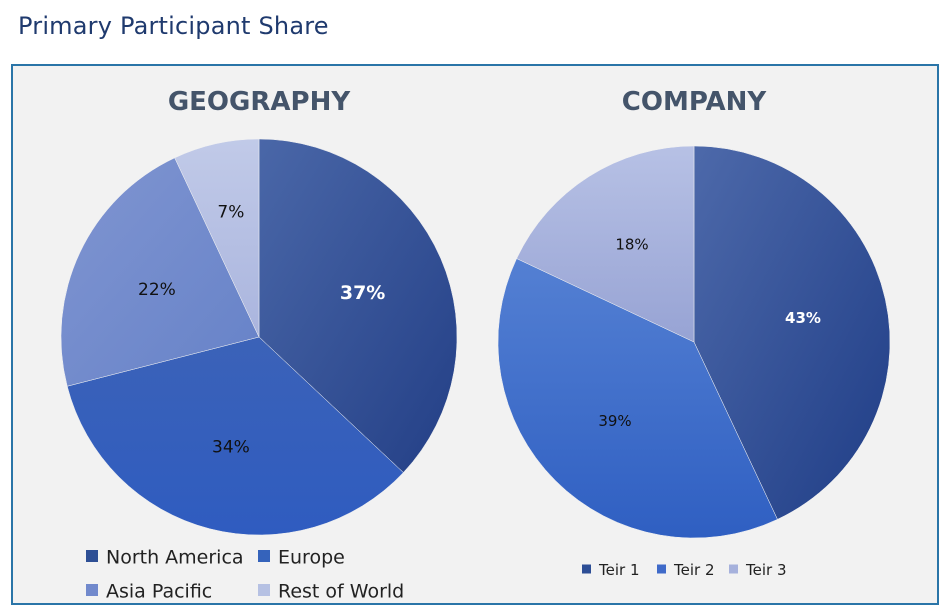  I want to click on geography-legend-swatch-europe, so click(264, 556).